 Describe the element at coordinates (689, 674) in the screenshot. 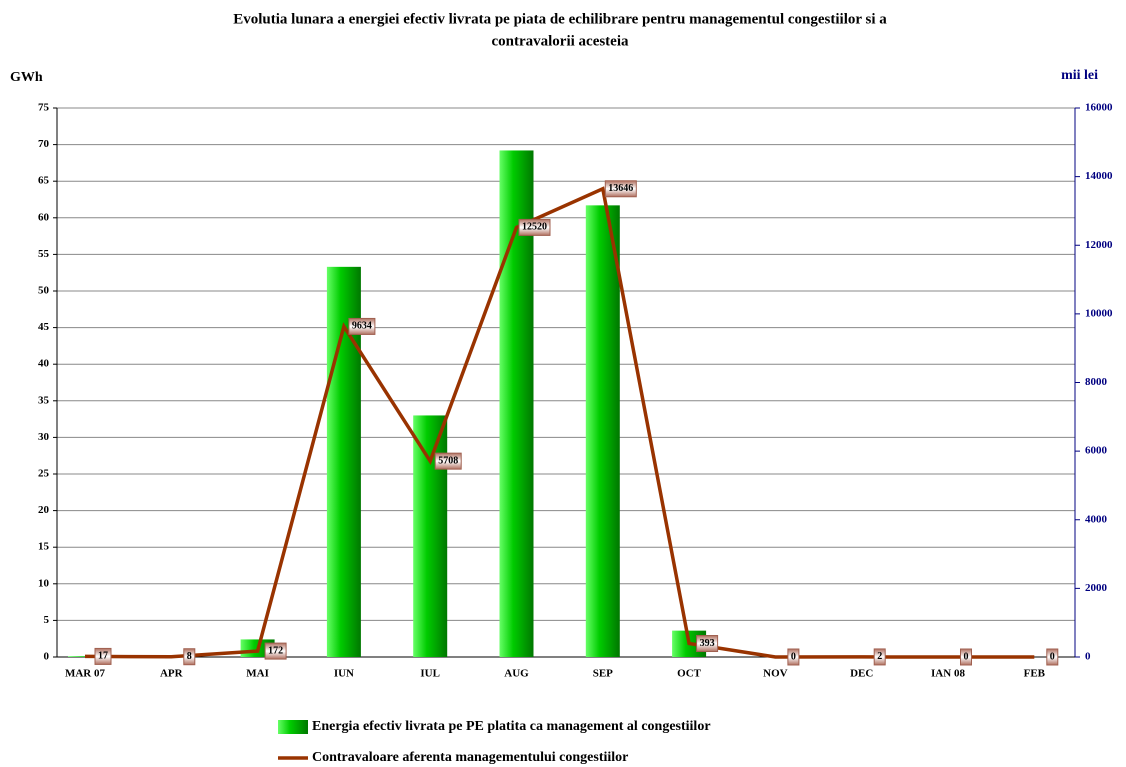

I see `x-tick-label: OCT` at that location.